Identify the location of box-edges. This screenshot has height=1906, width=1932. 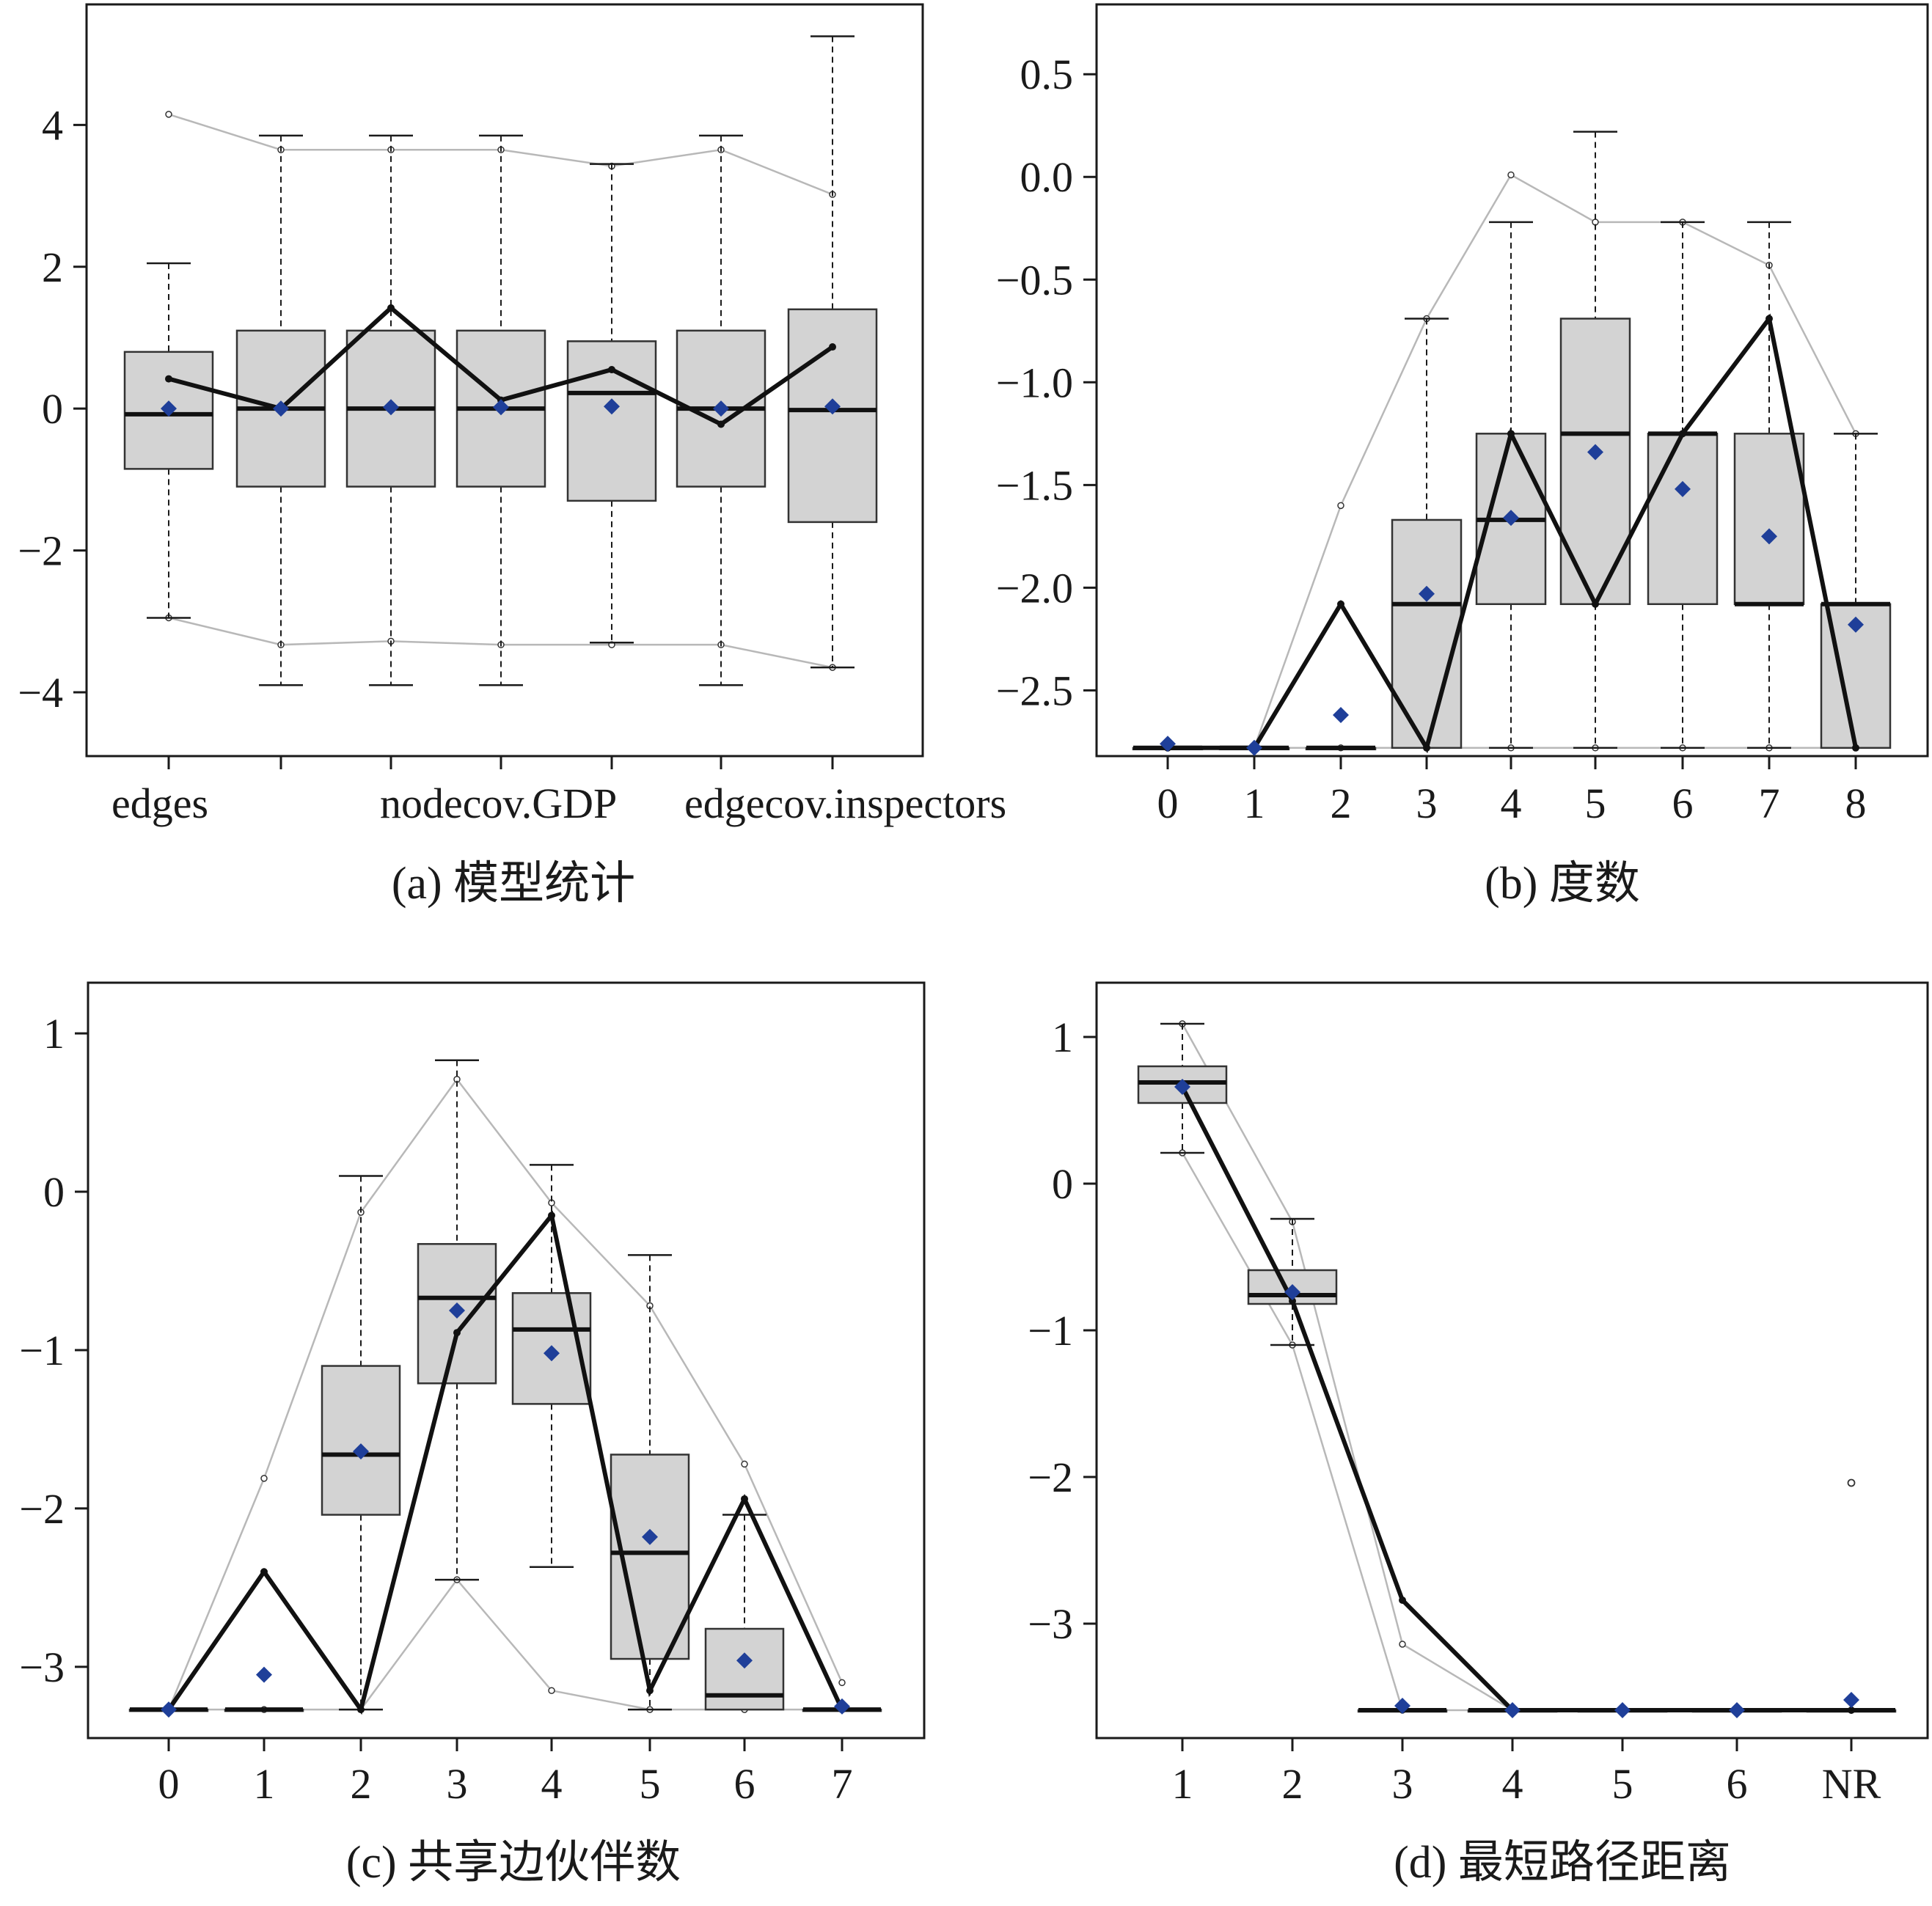
(168, 440).